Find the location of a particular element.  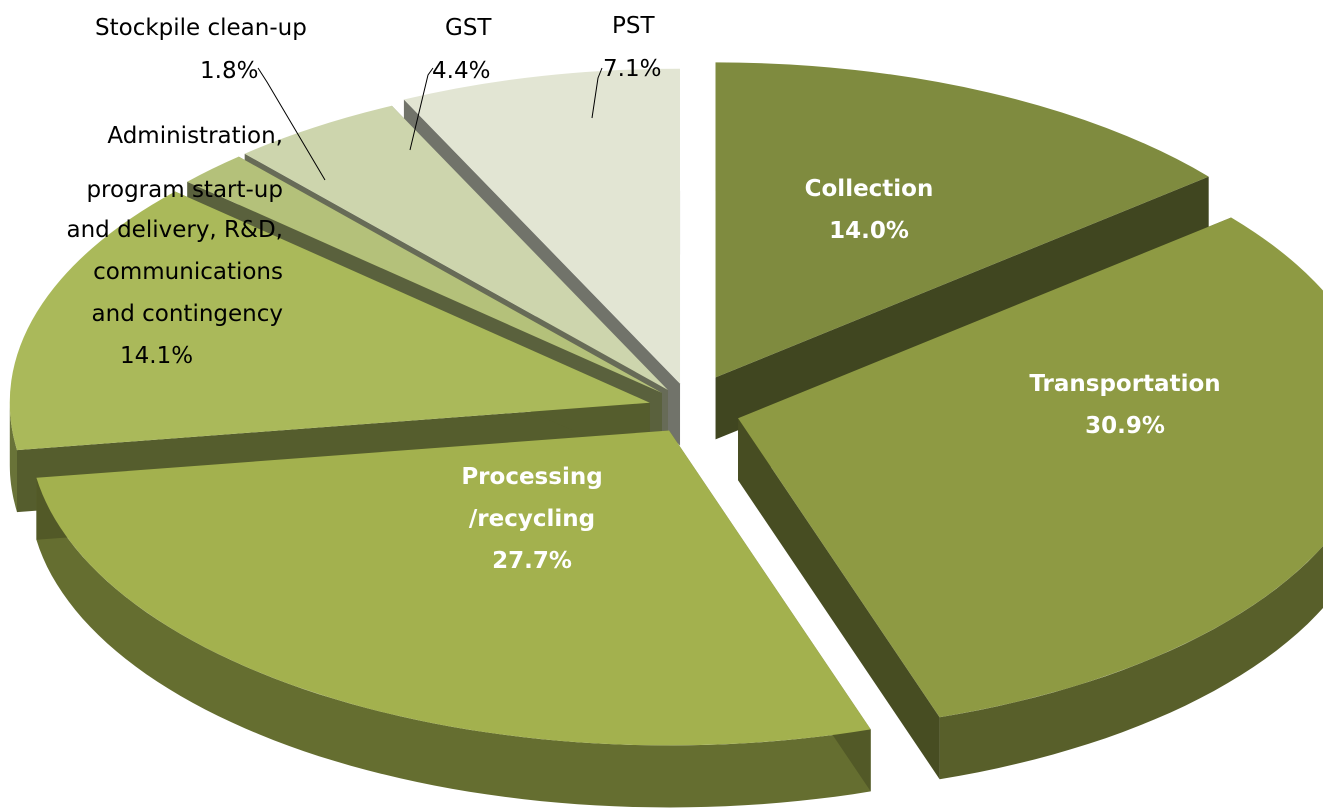

data-label-processing: Processing /recycling 27.7% is located at coordinates (531, 519).